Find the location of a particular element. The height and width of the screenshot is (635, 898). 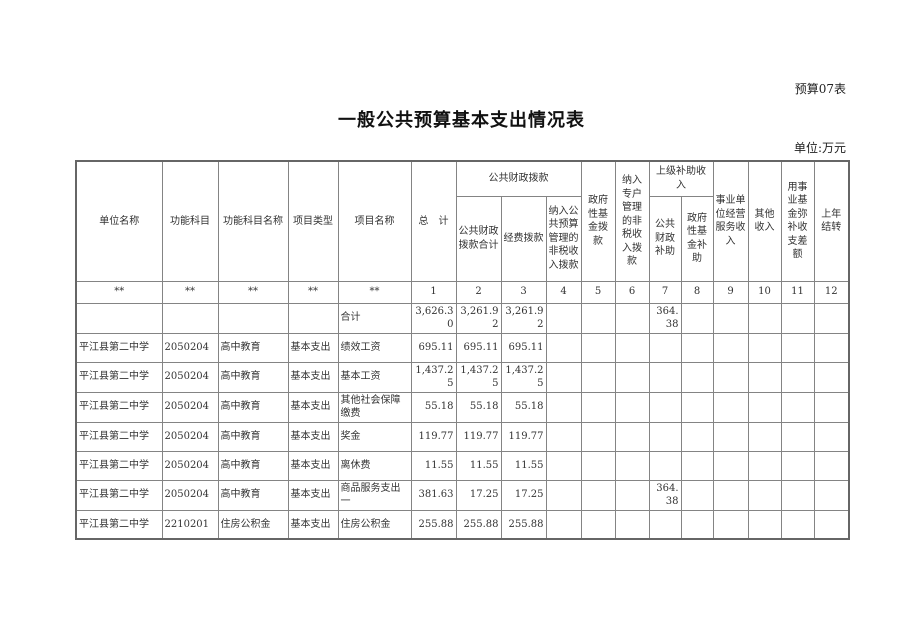

cell: 255.88 is located at coordinates (523, 524).